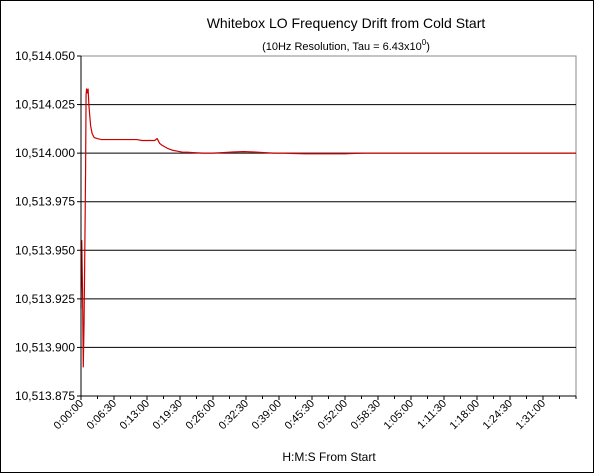 The height and width of the screenshot is (473, 594). Describe the element at coordinates (366, 415) in the screenshot. I see `x-tick-label: 0:58:30` at that location.